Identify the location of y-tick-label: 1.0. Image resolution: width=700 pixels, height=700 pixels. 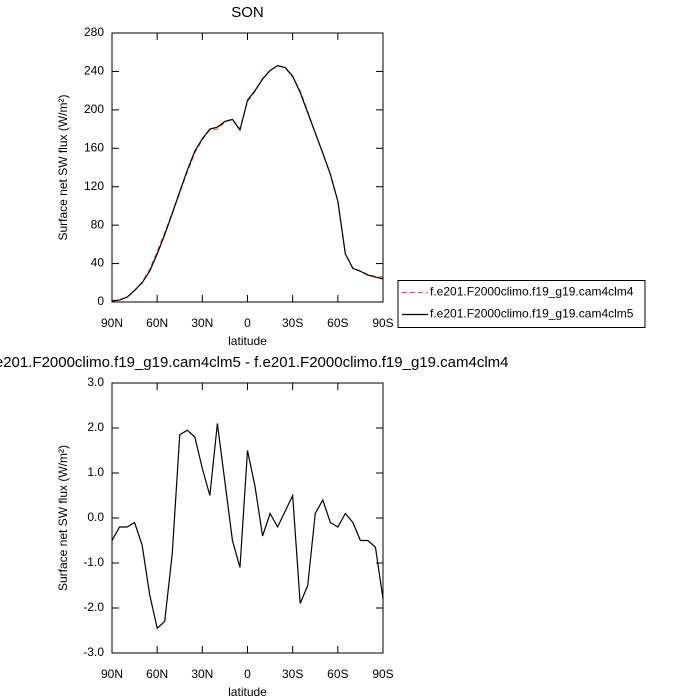
(95, 472).